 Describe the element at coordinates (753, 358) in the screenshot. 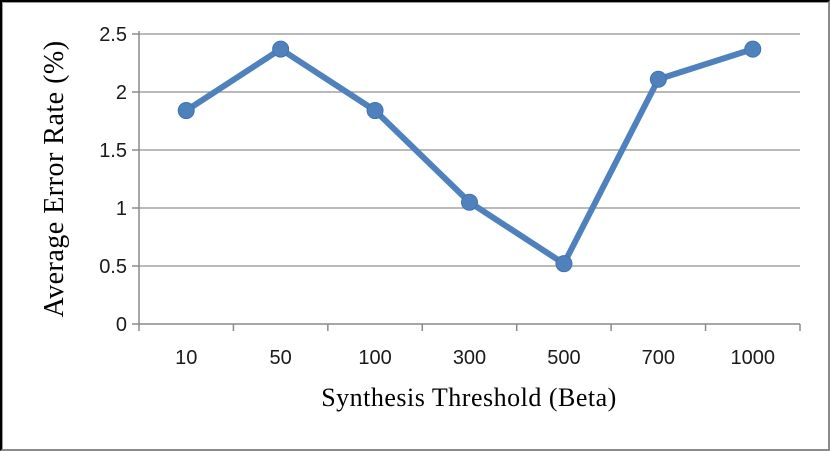

I see `x-tick-label: 1000` at that location.